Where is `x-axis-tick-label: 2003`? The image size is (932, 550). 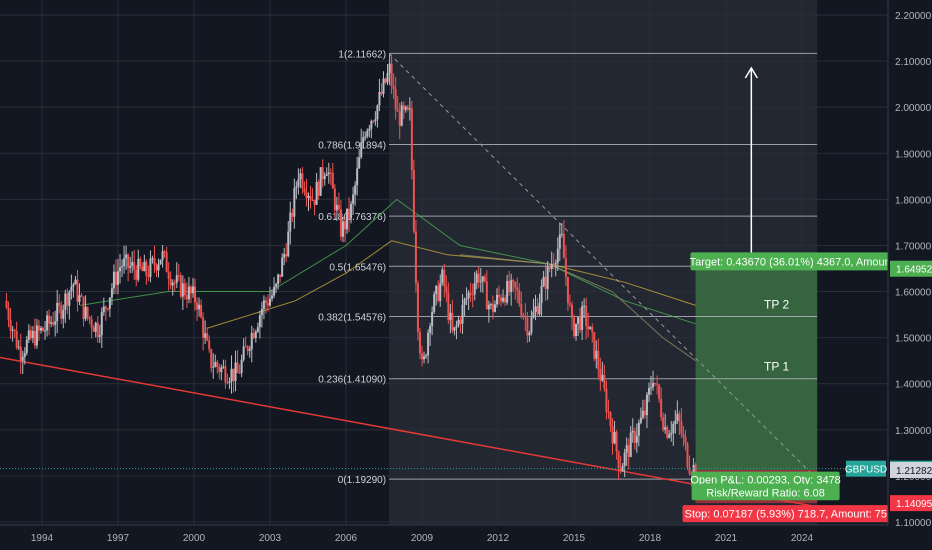 x-axis-tick-label: 2003 is located at coordinates (270, 538).